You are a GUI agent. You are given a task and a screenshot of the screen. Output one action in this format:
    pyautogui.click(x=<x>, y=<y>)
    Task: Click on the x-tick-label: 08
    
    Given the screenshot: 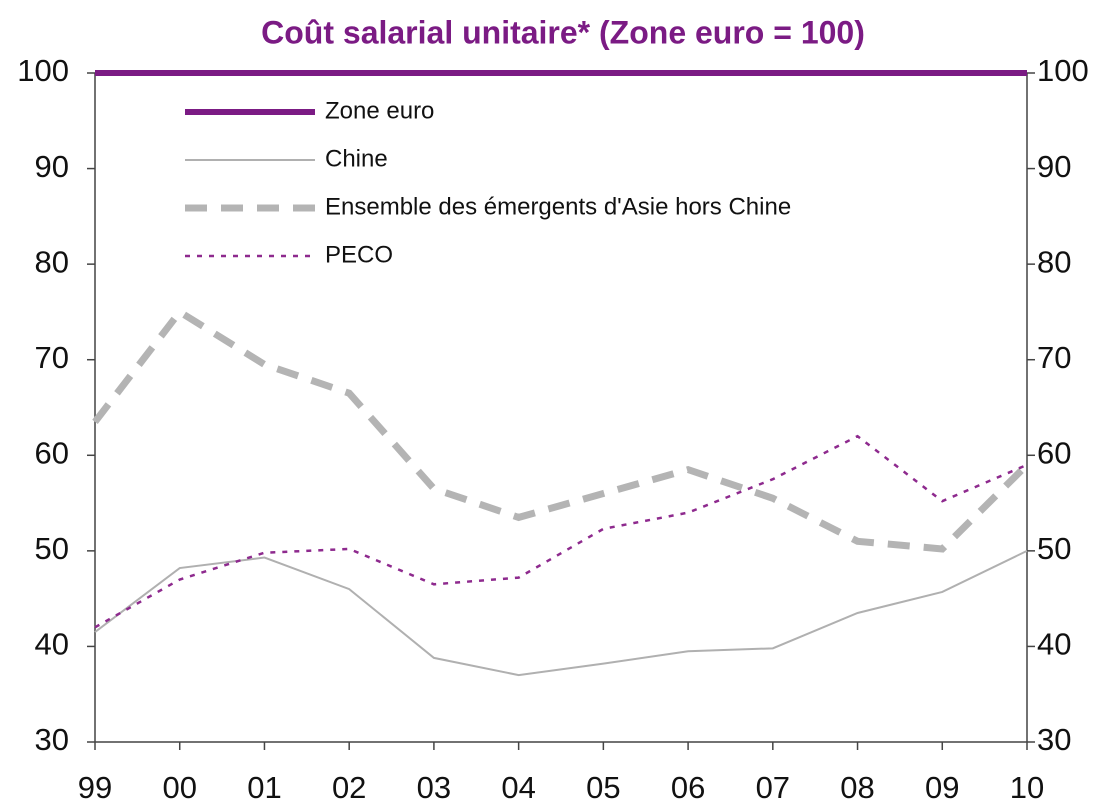 What is the action you would take?
    pyautogui.click(x=857, y=787)
    